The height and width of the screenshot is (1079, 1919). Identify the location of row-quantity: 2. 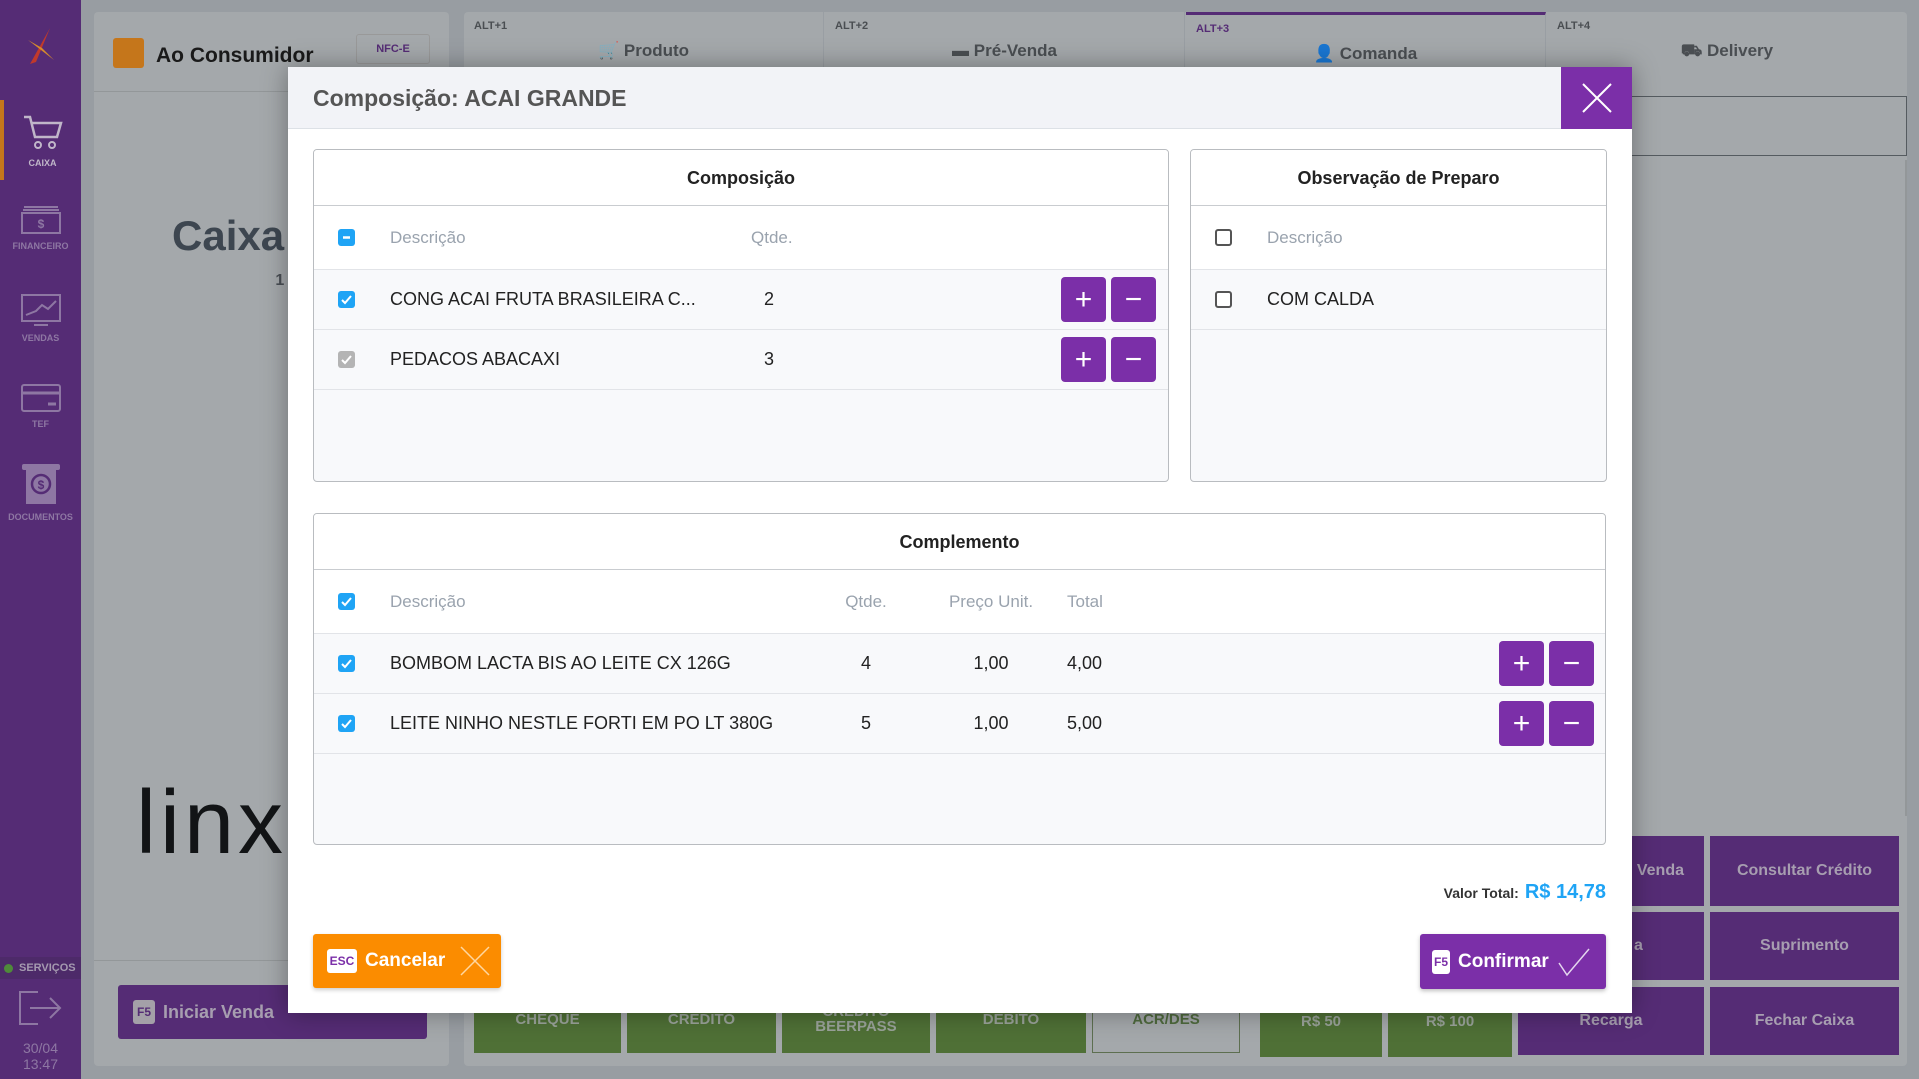
(768, 299).